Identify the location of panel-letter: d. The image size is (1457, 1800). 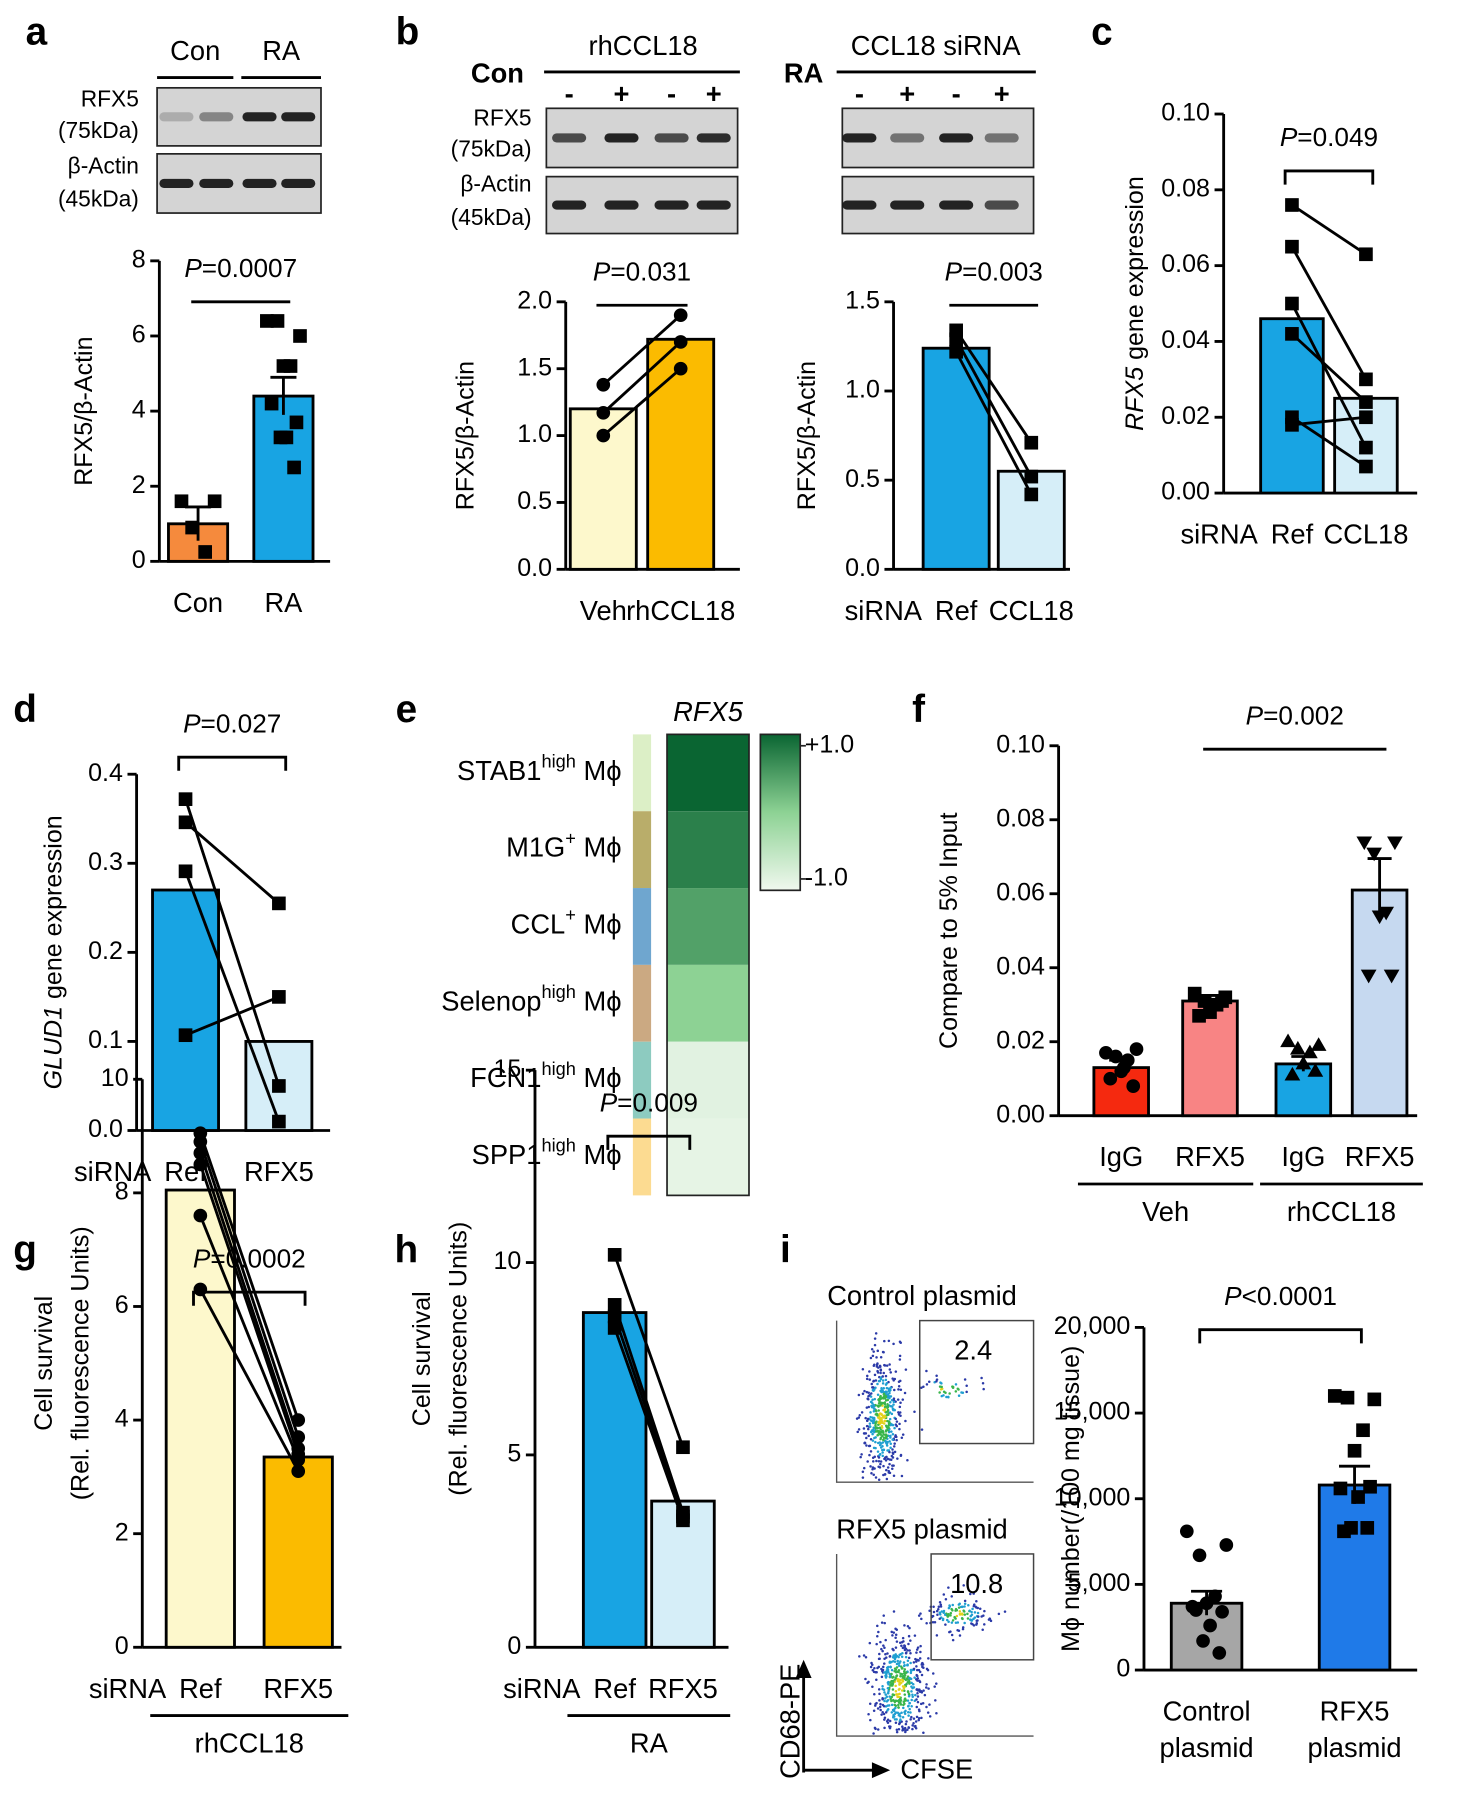
(25, 709).